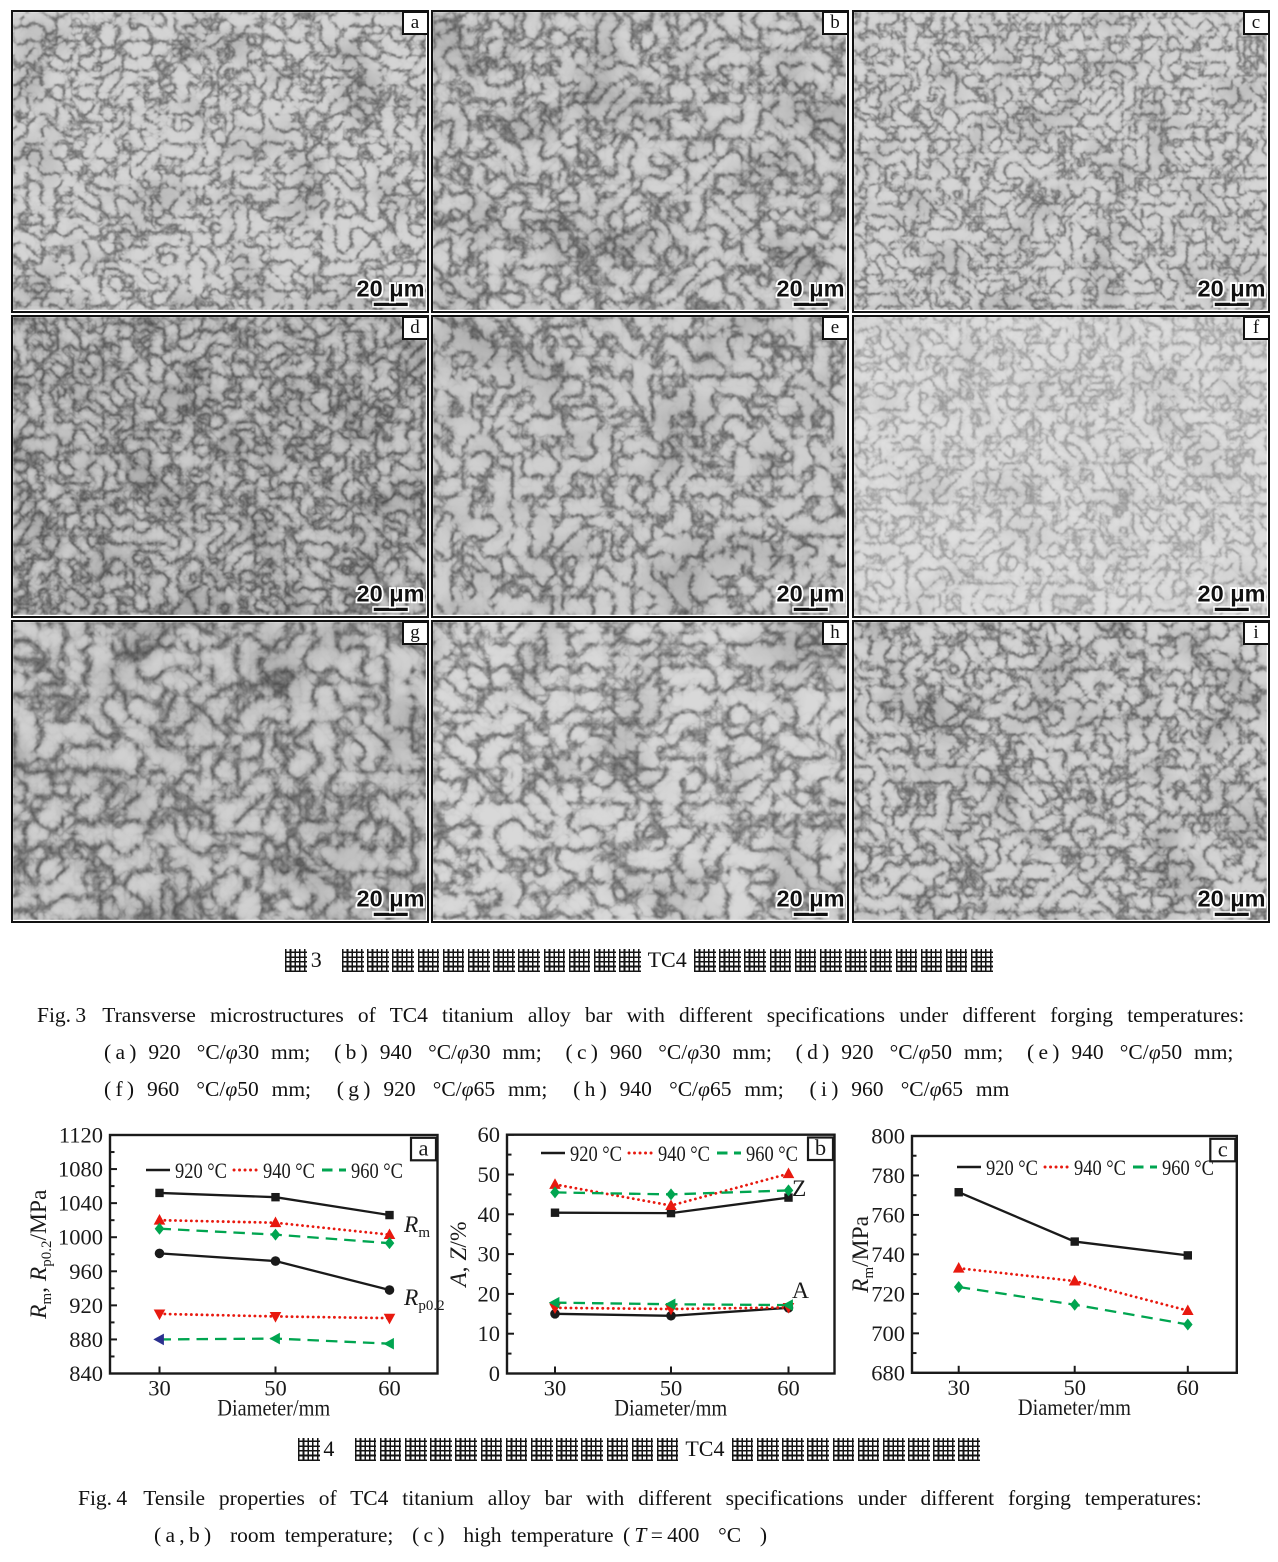 This screenshot has width=1278, height=1562. Describe the element at coordinates (489, 1333) in the screenshot. I see `svg-text: 10` at that location.